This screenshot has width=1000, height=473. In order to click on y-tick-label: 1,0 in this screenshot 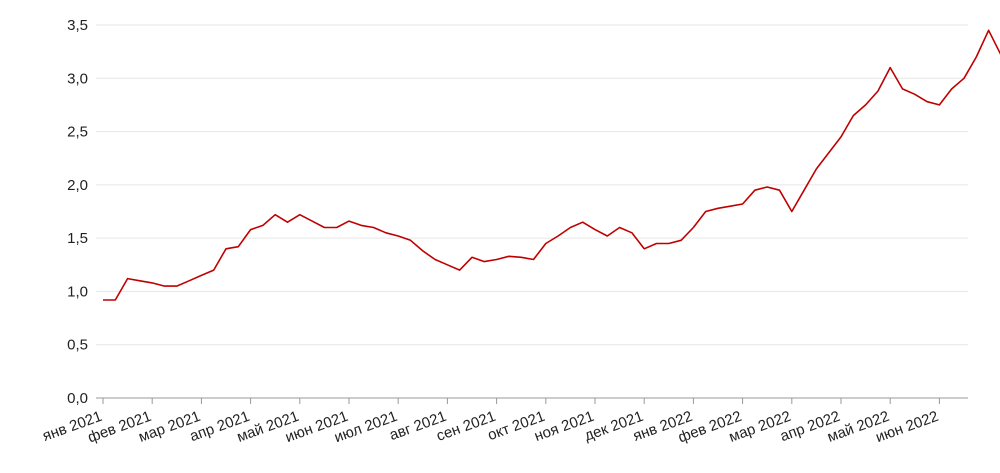, I will do `click(77, 291)`.